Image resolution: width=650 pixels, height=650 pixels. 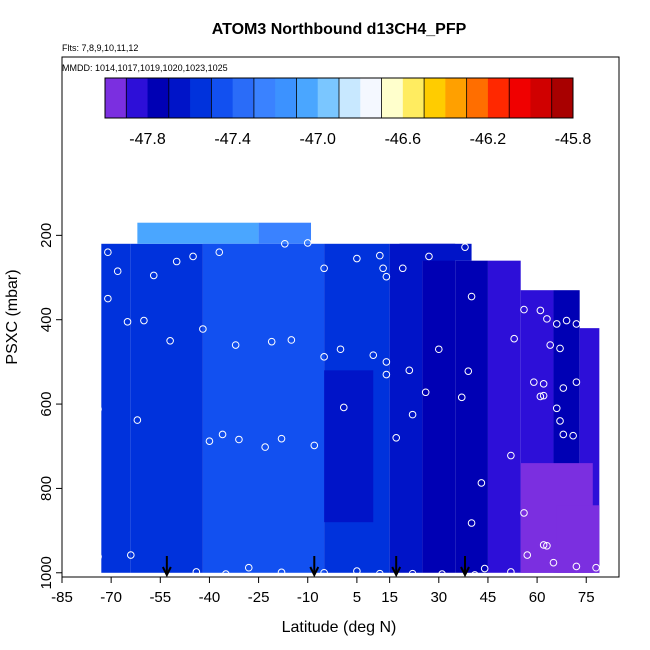 What do you see at coordinates (46, 572) in the screenshot?
I see `y-tick-label: 1000` at bounding box center [46, 572].